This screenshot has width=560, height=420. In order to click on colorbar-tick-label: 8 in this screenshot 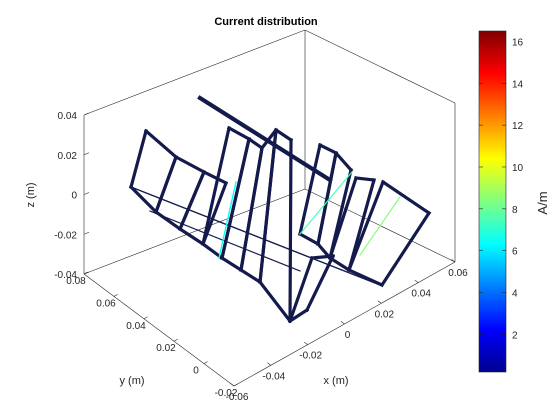, I will do `click(515, 210)`.